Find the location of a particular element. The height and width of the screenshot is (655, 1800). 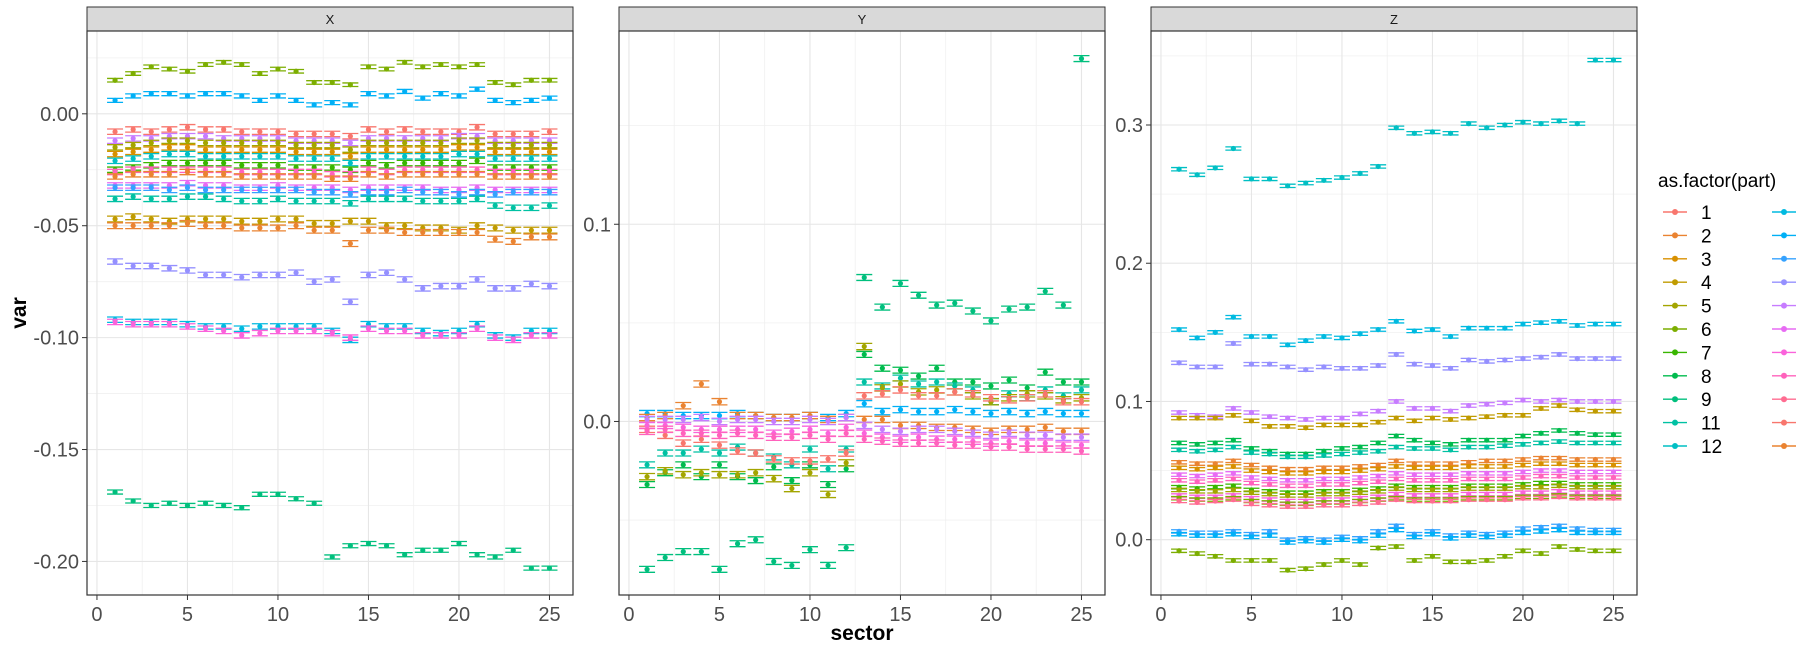

legend-item: 3 is located at coordinates (1687, 260).